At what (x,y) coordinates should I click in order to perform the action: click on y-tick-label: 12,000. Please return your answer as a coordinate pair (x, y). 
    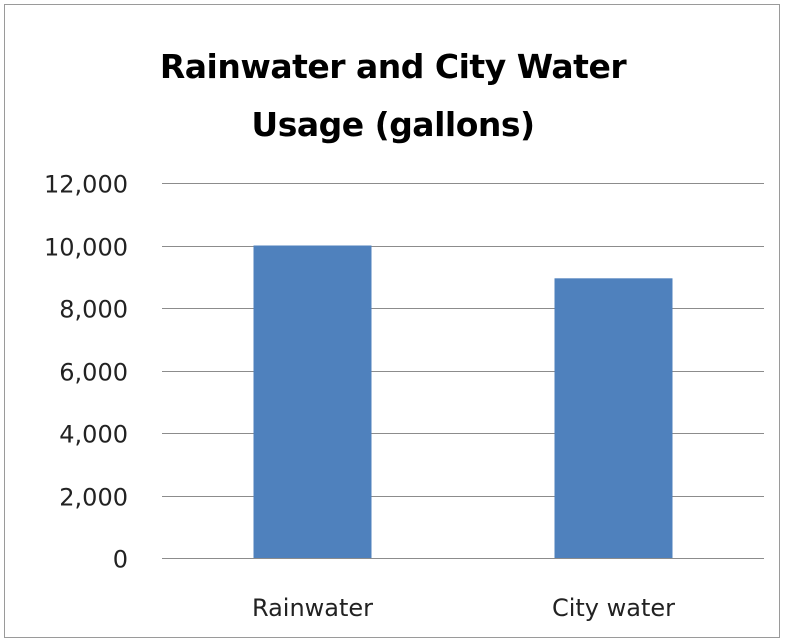
    Looking at the image, I should click on (86, 185).